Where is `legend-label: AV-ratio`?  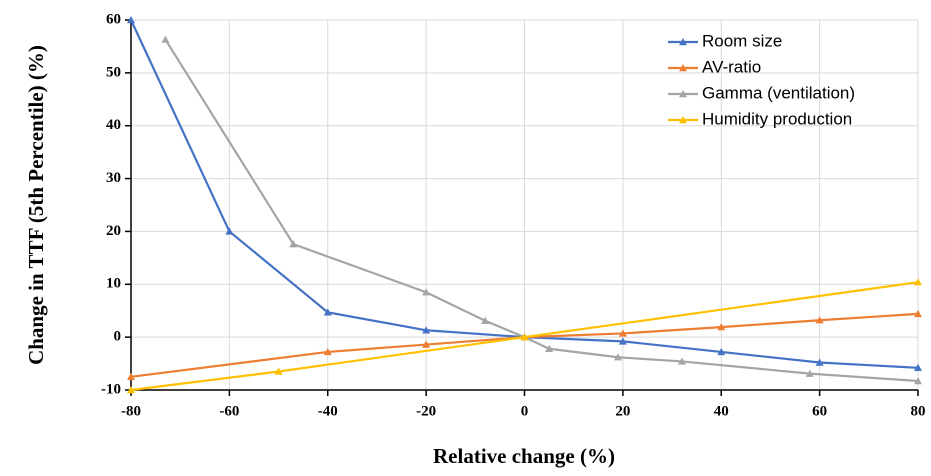
legend-label: AV-ratio is located at coordinates (731, 66).